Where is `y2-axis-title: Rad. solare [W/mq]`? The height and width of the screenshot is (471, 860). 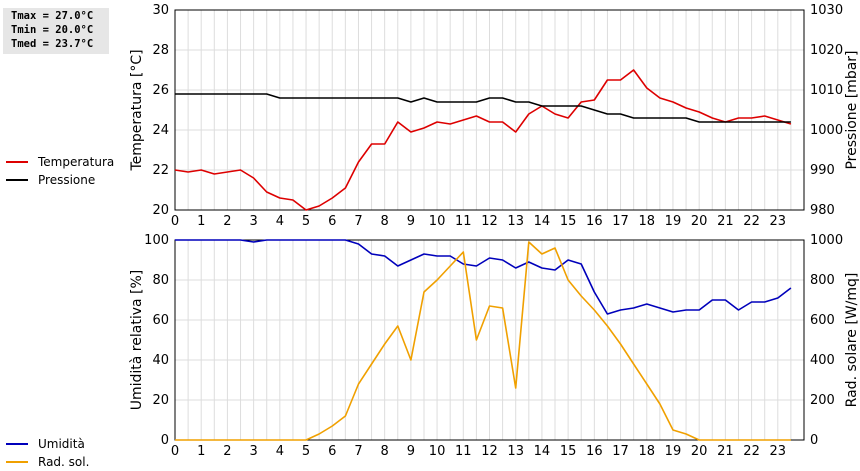 y2-axis-title: Rad. solare [W/mq] is located at coordinates (852, 340).